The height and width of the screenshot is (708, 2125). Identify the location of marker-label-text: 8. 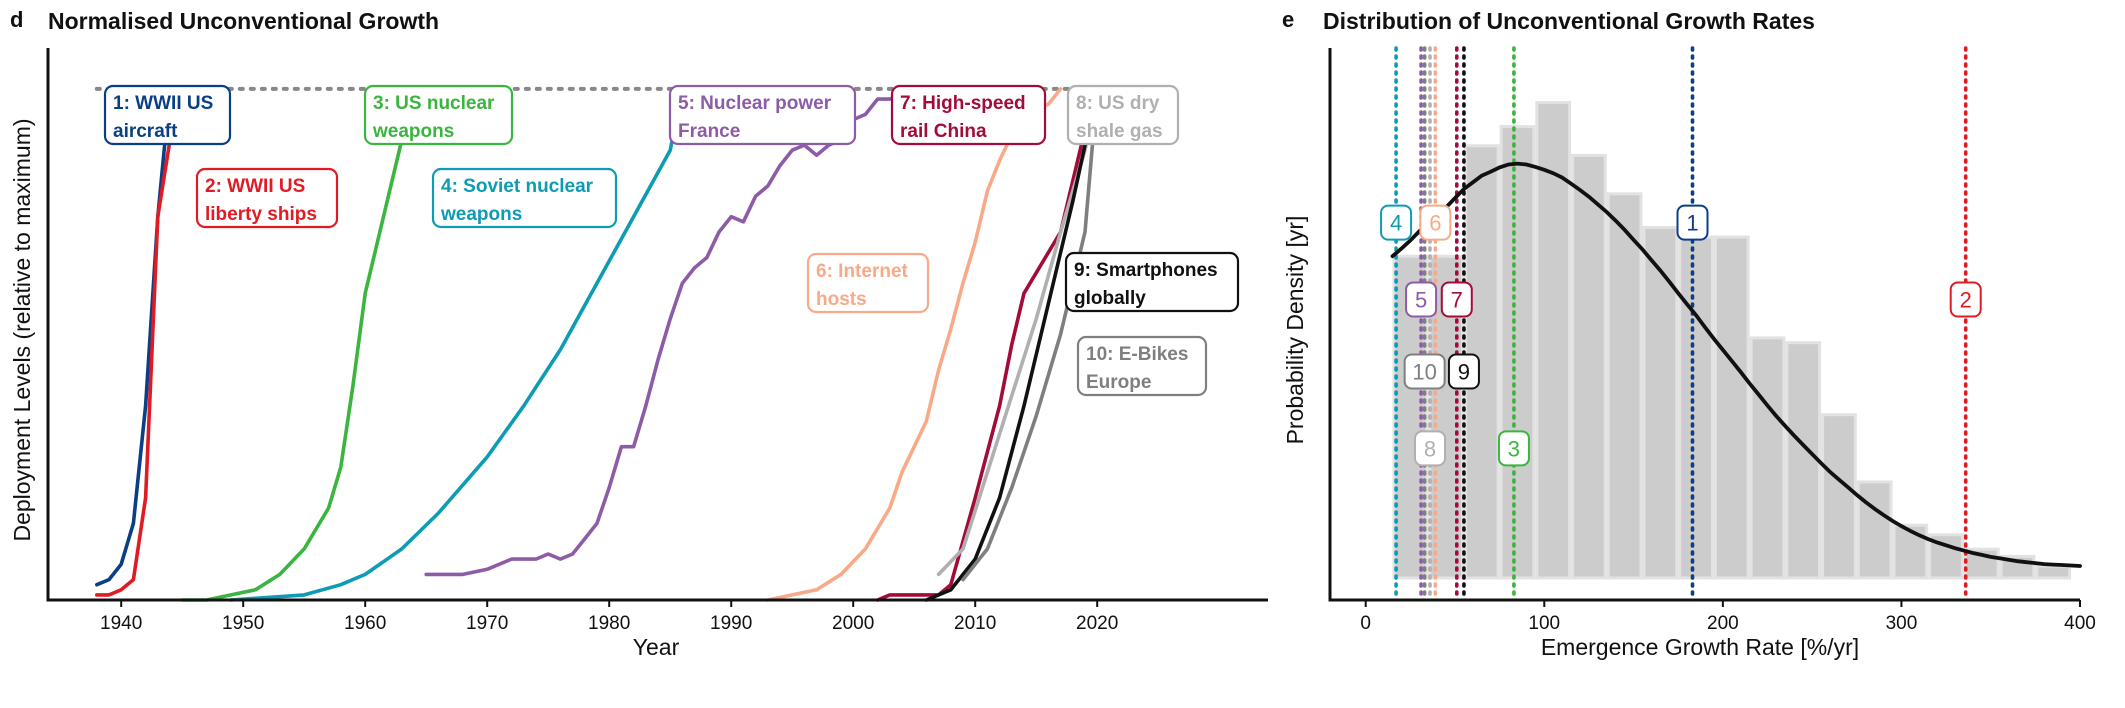
(1430, 448).